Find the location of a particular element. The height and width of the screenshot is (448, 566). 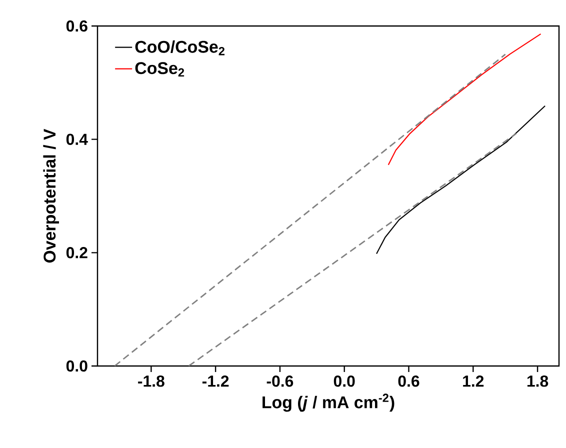

legend-label: CoSe$_{2}$ is located at coordinates (159, 69).